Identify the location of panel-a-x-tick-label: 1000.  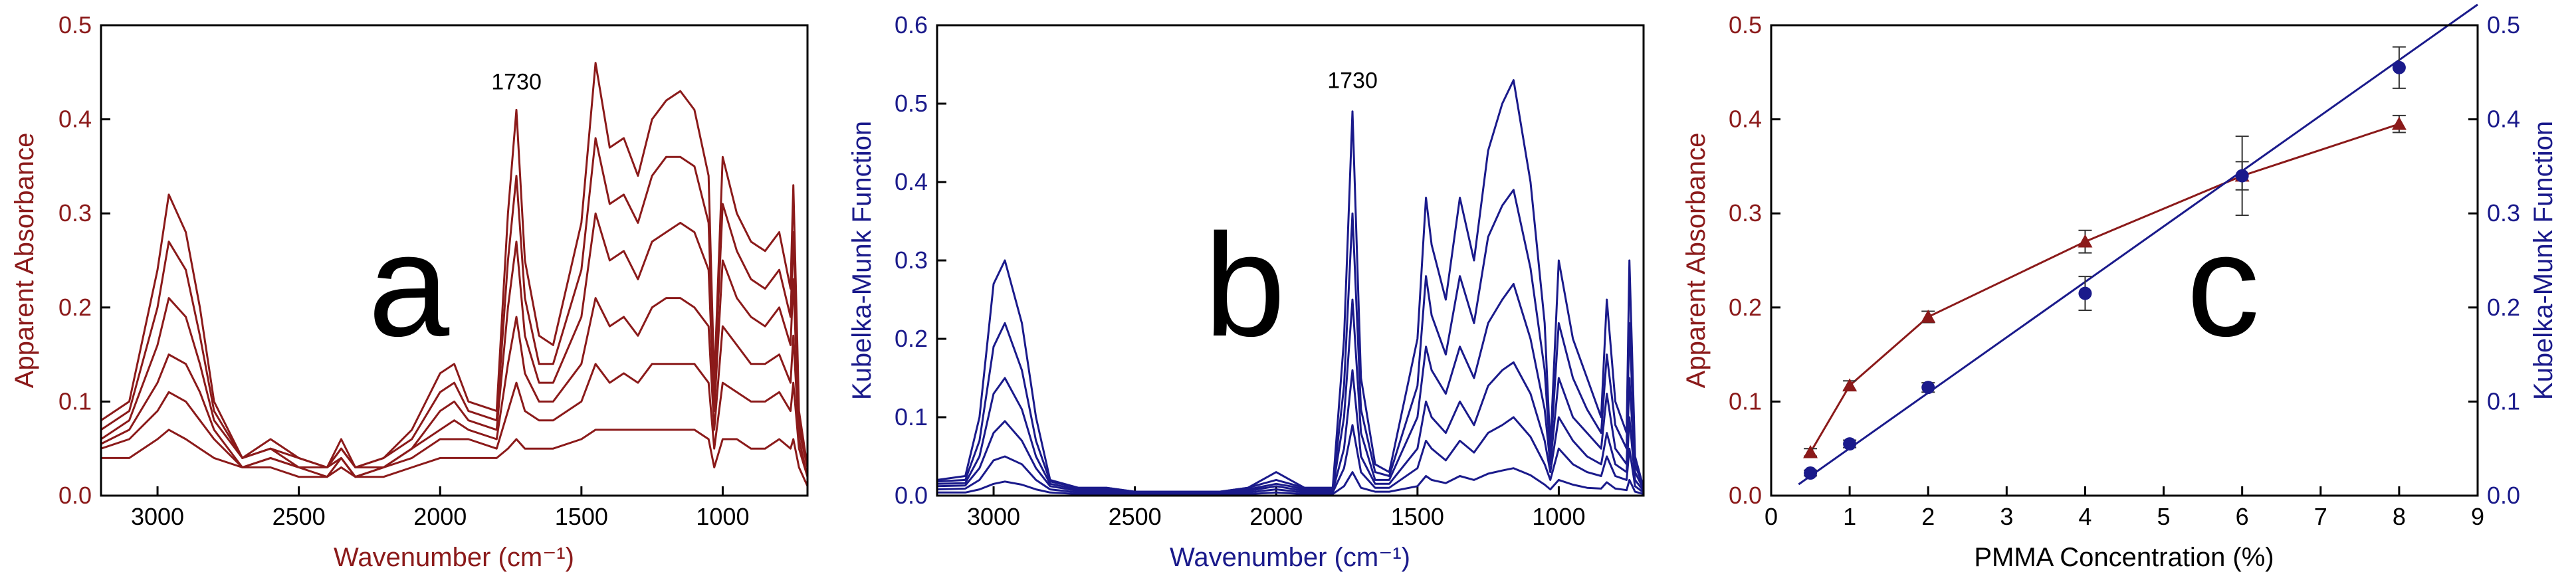
(722, 516).